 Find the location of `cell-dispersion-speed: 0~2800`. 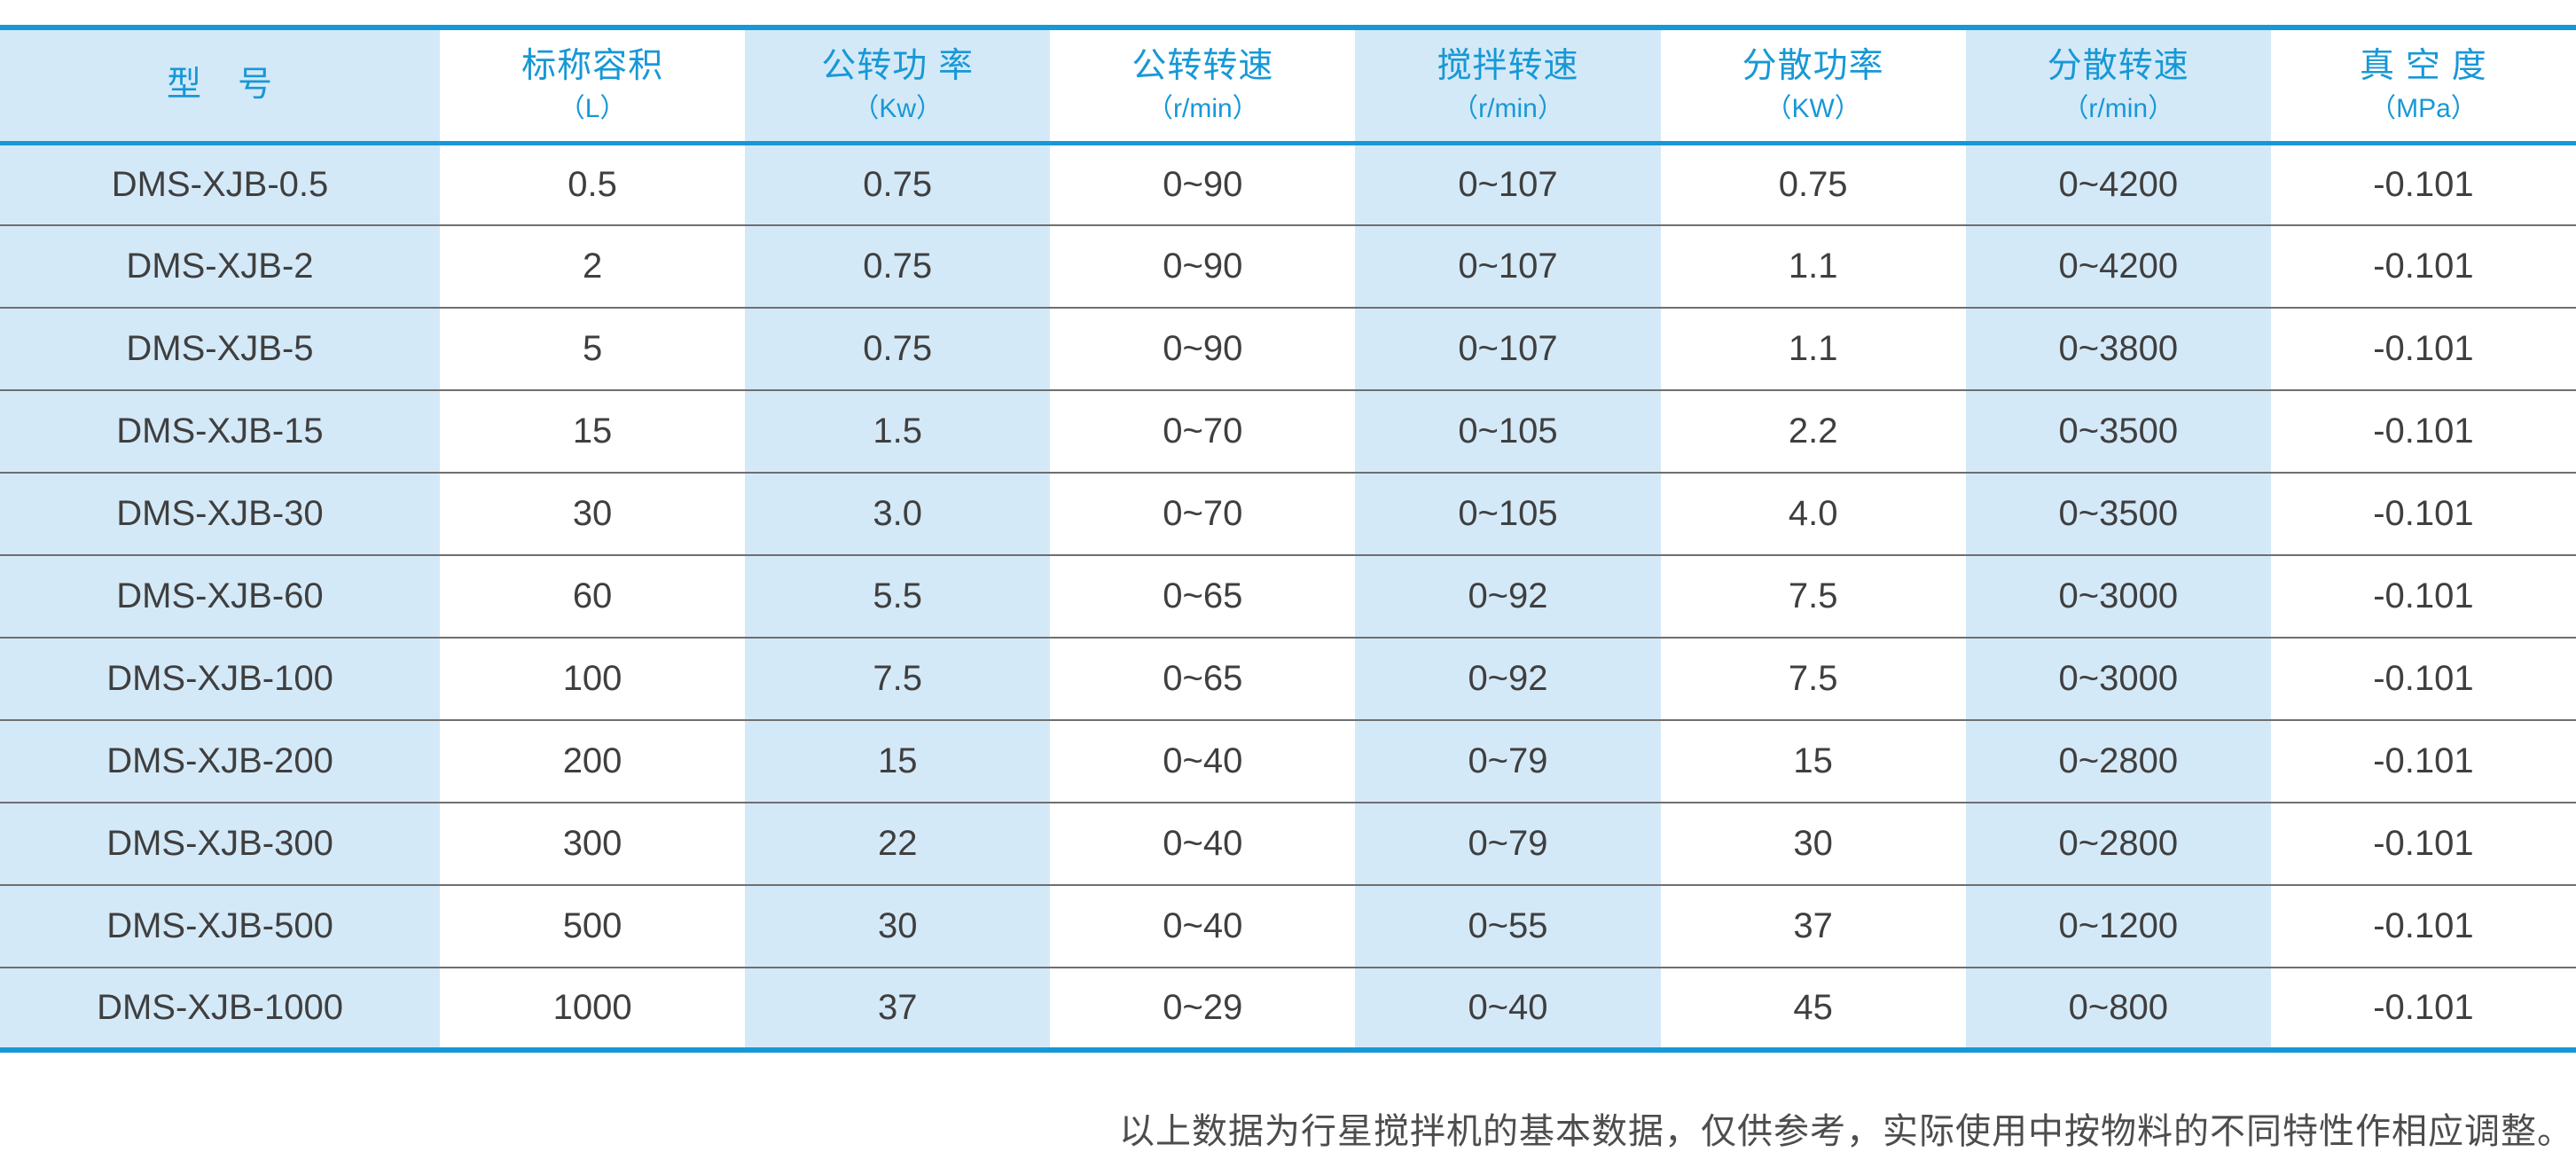

cell-dispersion-speed: 0~2800 is located at coordinates (2118, 844).